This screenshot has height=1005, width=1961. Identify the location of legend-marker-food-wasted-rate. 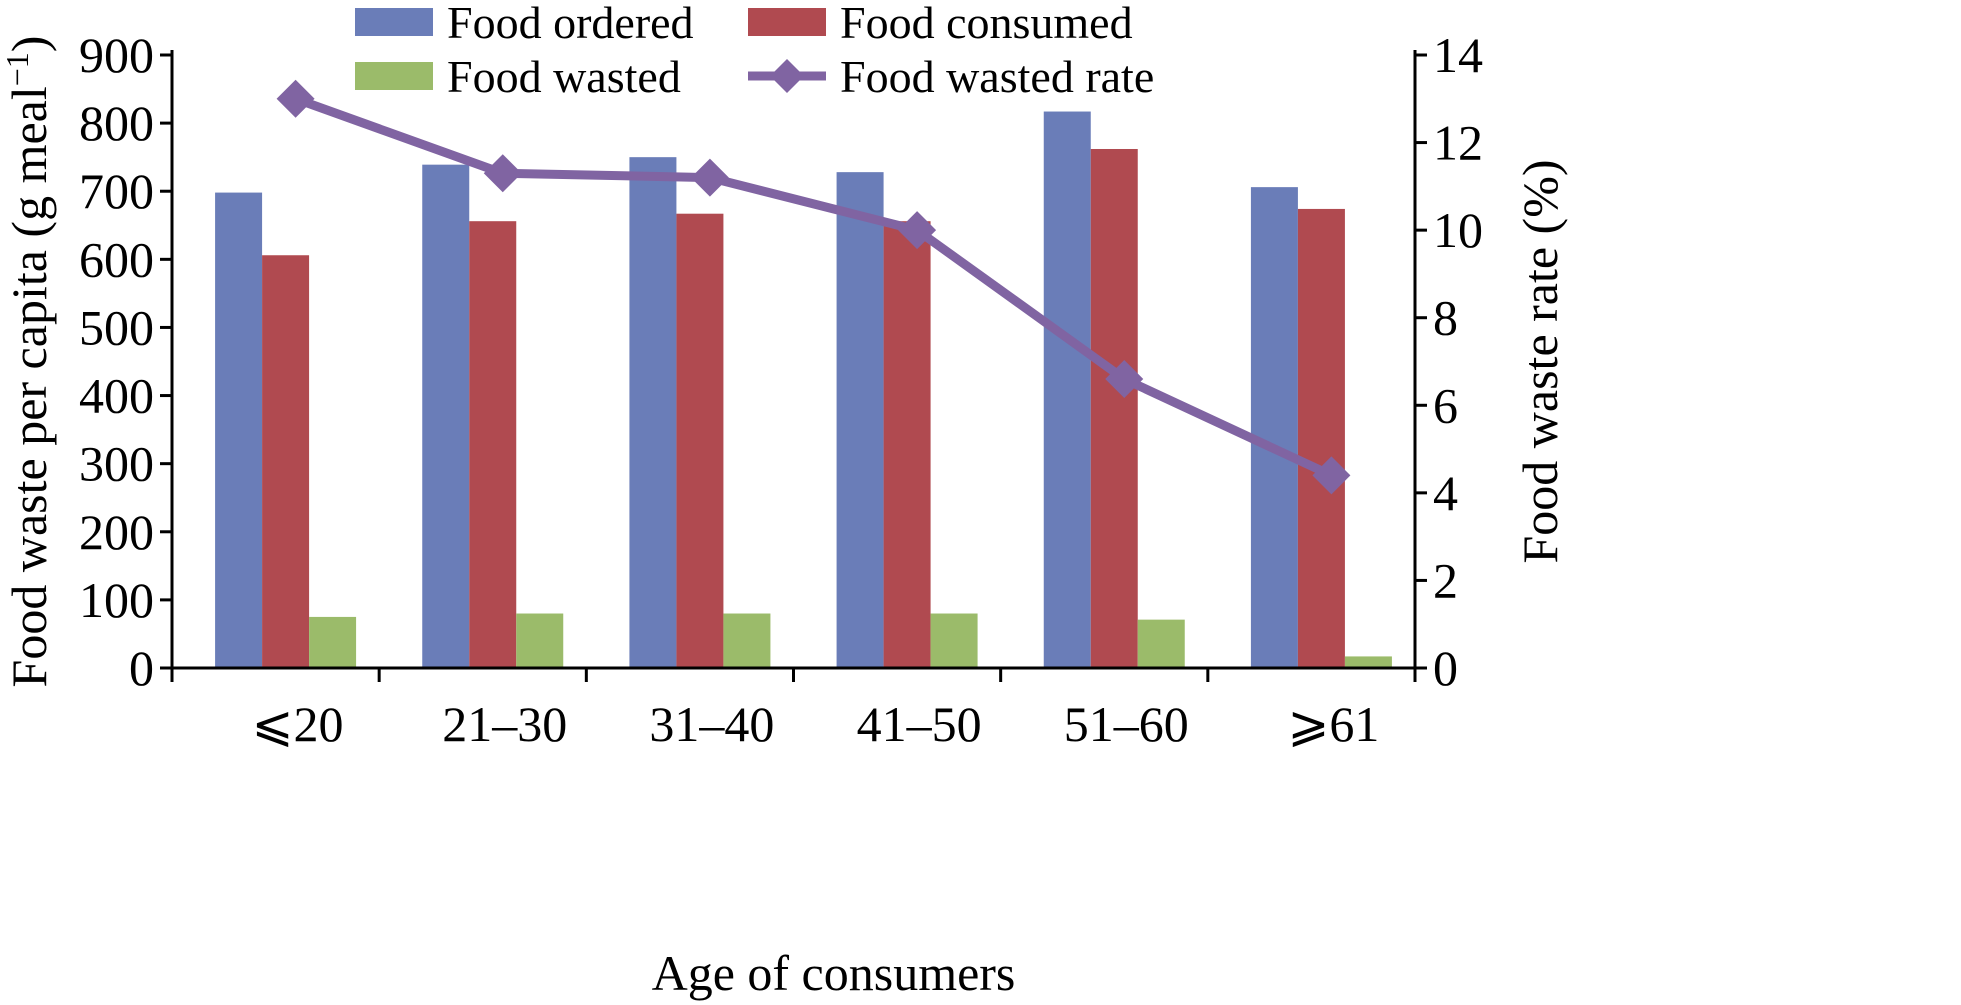
(787, 76).